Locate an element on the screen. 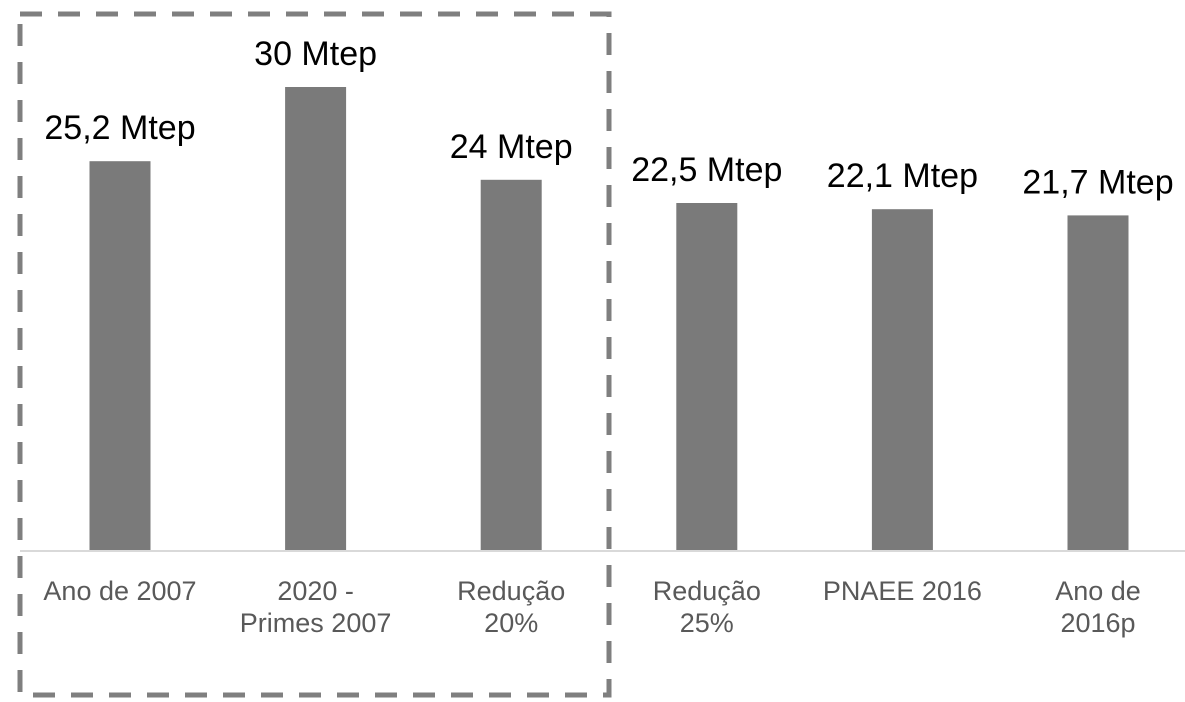 The image size is (1185, 702). x-tick-label-line: Ano de 2007 is located at coordinates (119, 591).